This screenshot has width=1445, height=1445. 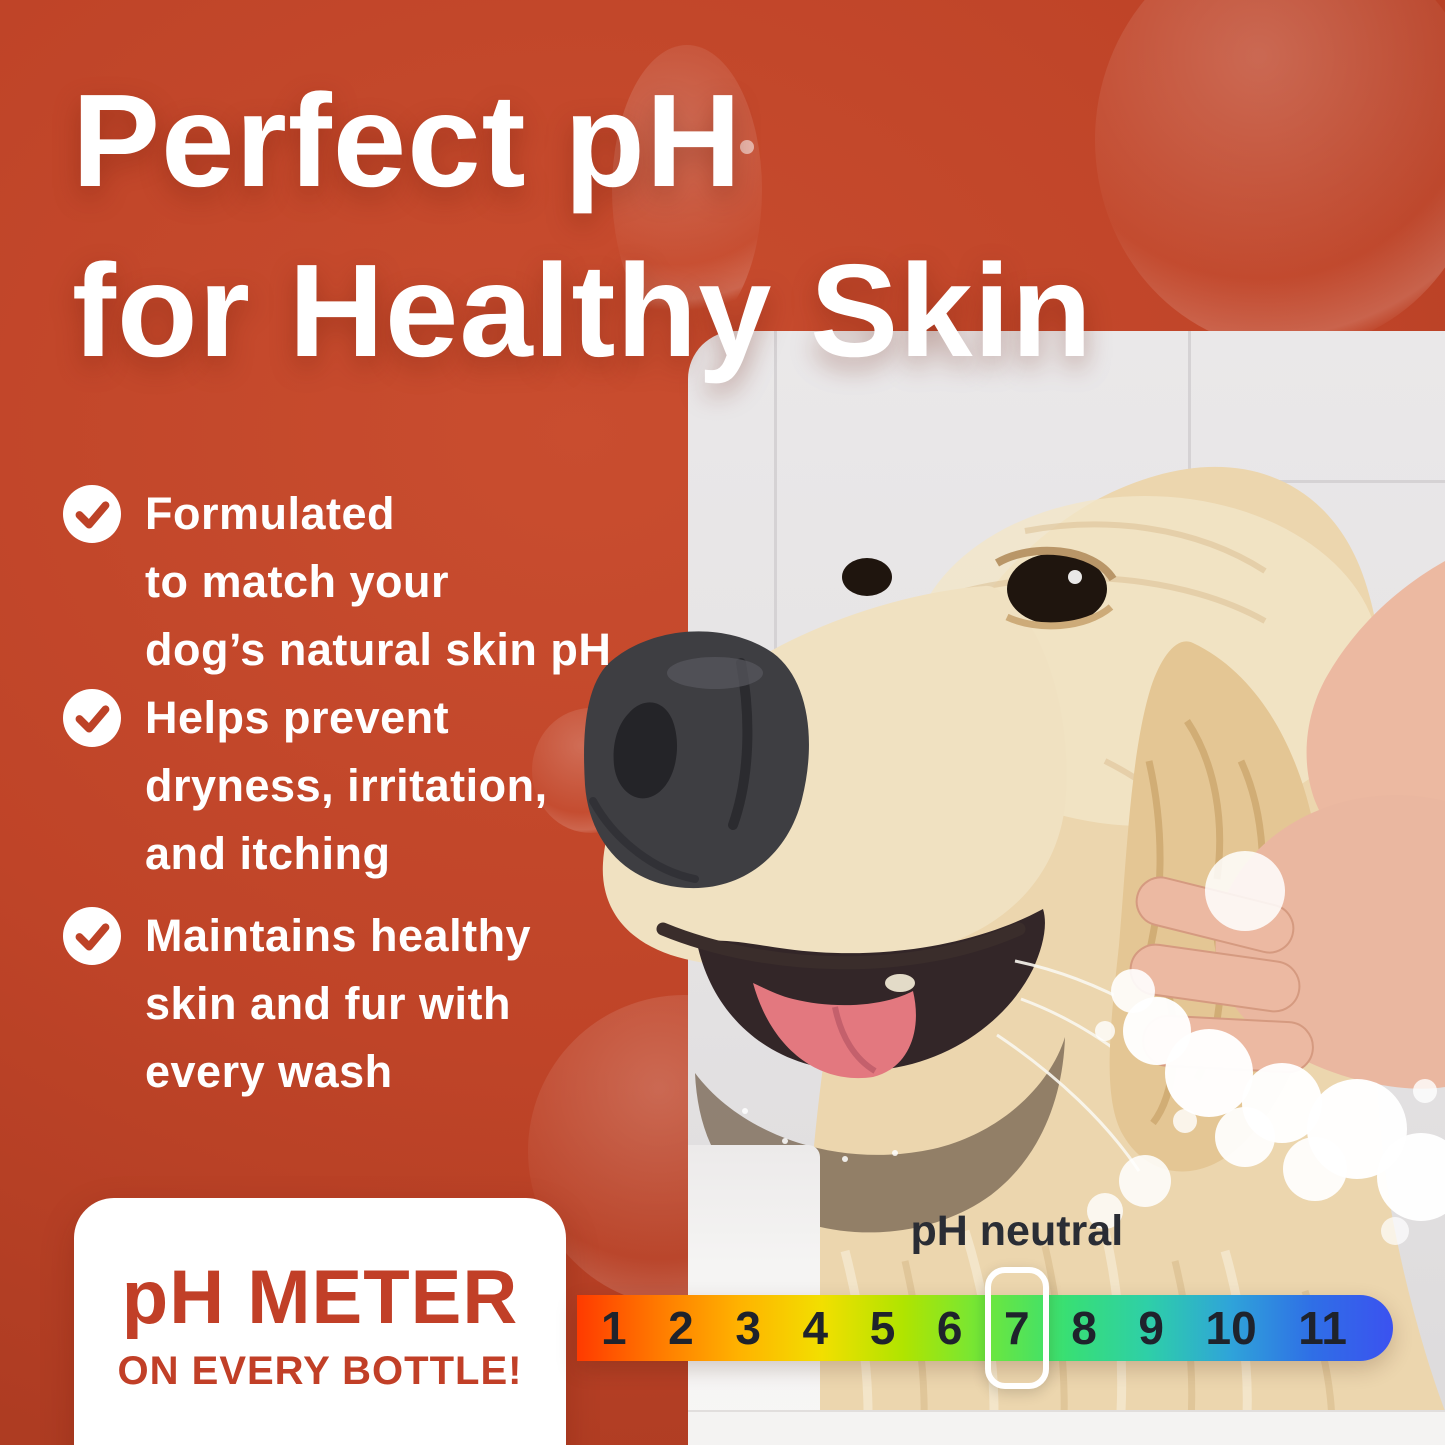 I want to click on ph-scale-number: 3, so click(x=748, y=1328).